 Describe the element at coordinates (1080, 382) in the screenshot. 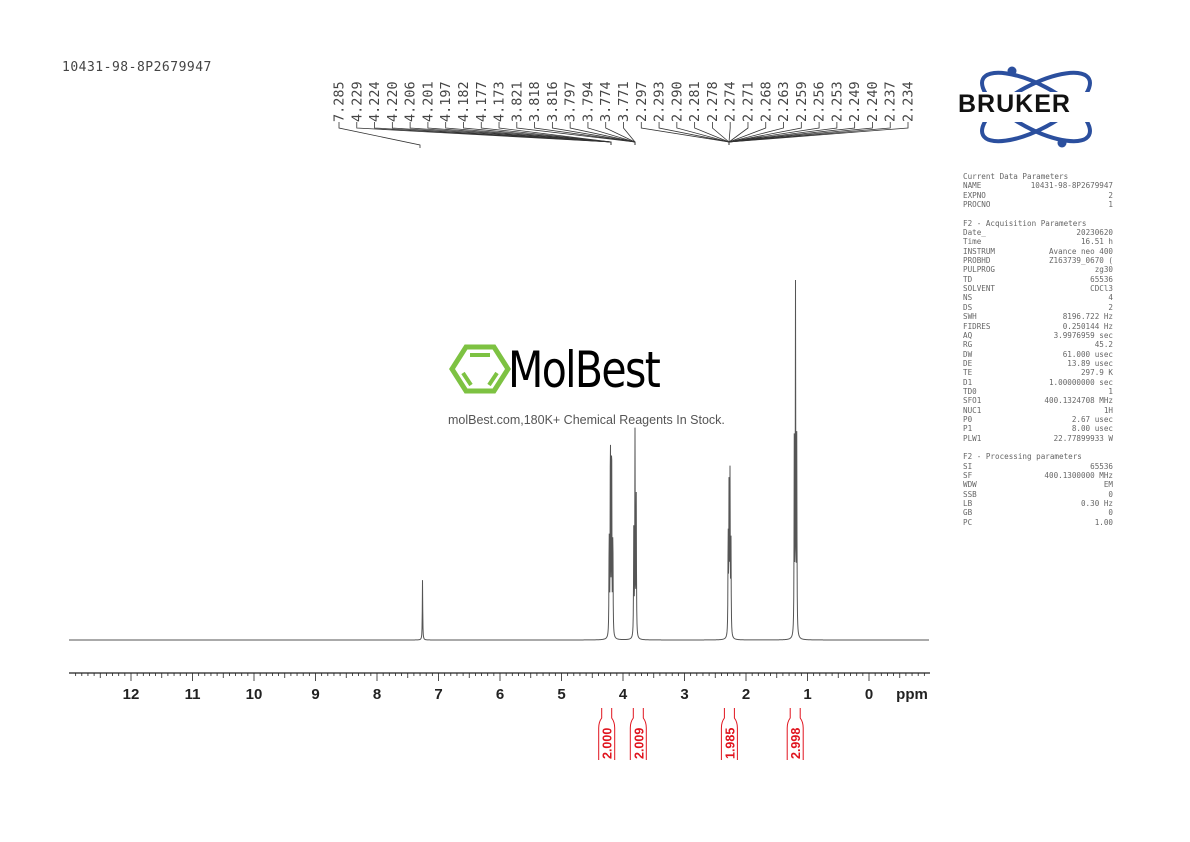

I see `parameter-value: 1.00000000 sec` at that location.